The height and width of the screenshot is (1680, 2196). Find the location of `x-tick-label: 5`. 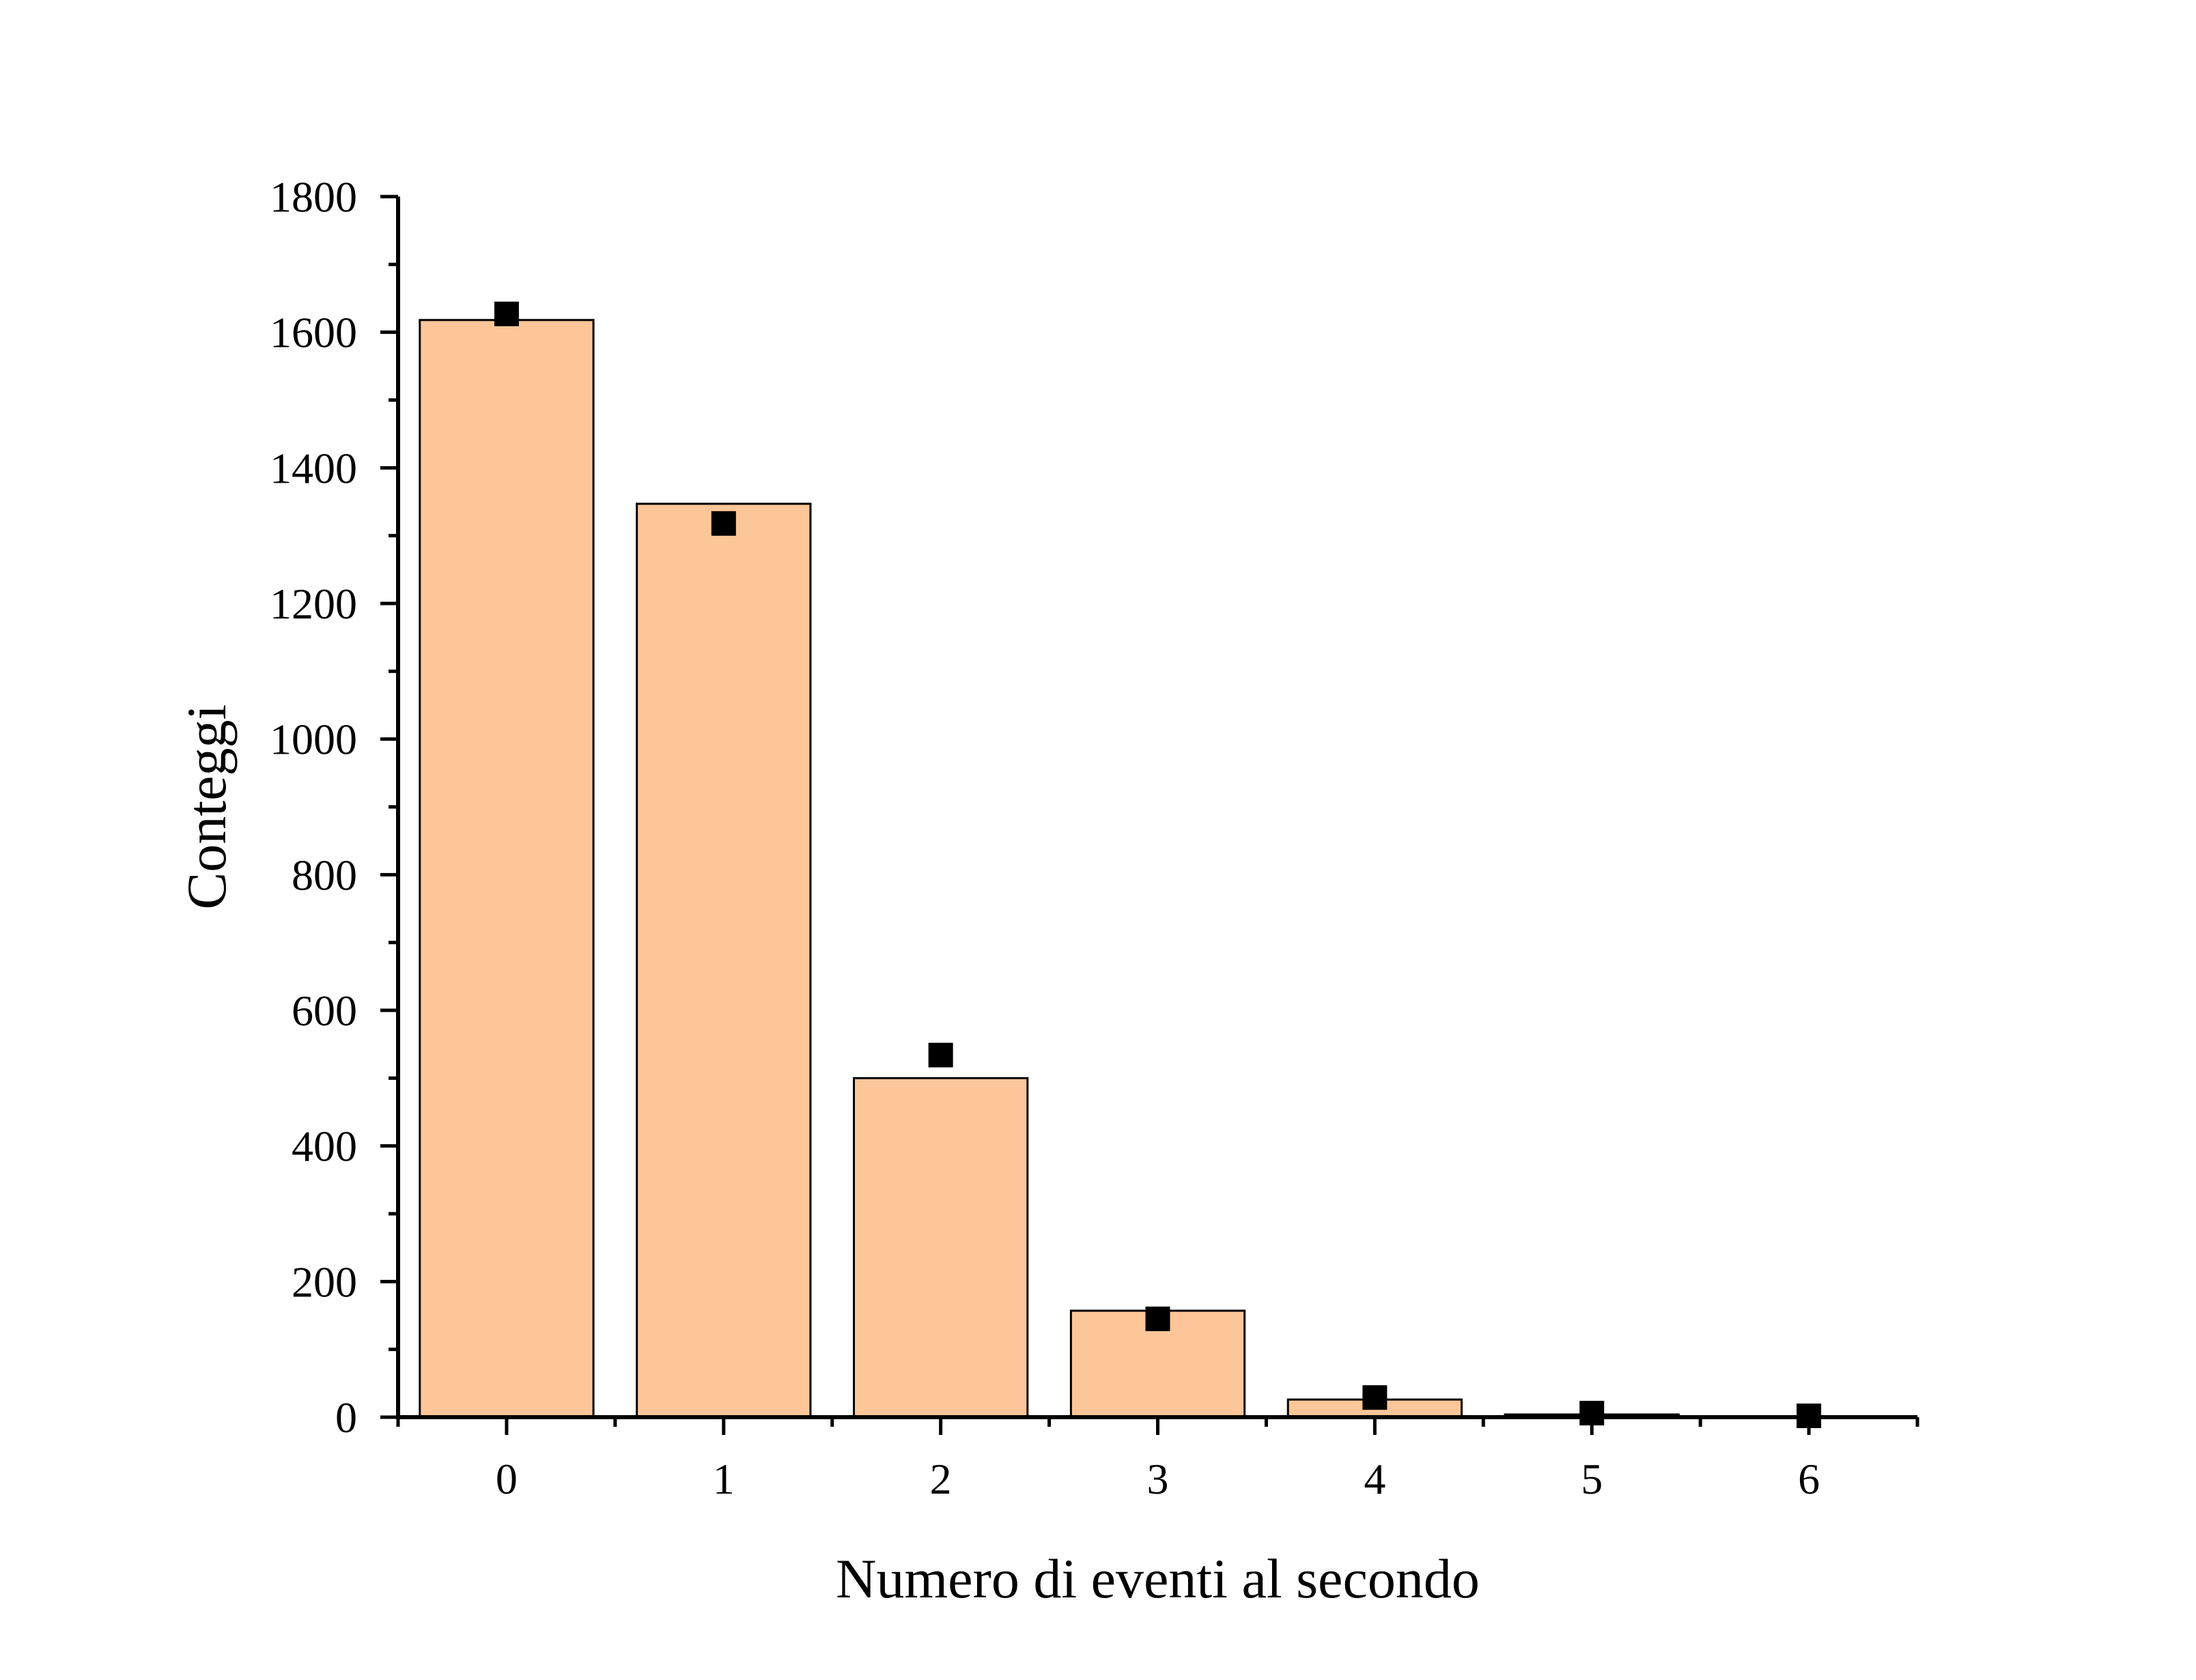

x-tick-label: 5 is located at coordinates (1592, 1479).